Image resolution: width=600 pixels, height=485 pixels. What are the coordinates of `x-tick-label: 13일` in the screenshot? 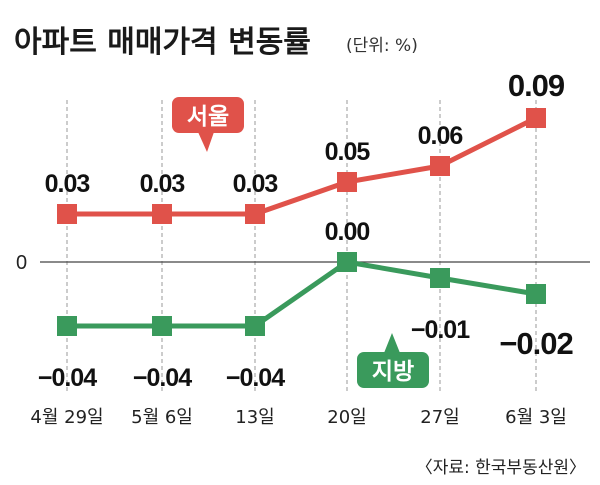 It's located at (254, 417).